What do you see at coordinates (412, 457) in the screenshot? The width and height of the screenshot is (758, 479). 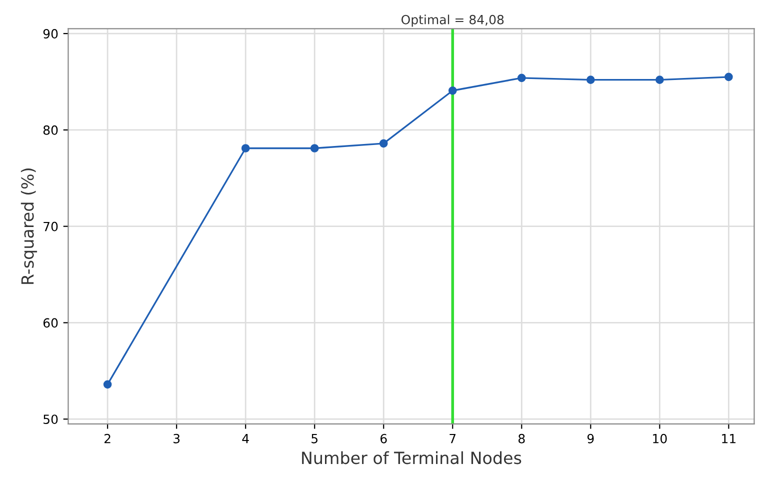 I see `x-axis-title: Number of Terminal Nodes` at bounding box center [412, 457].